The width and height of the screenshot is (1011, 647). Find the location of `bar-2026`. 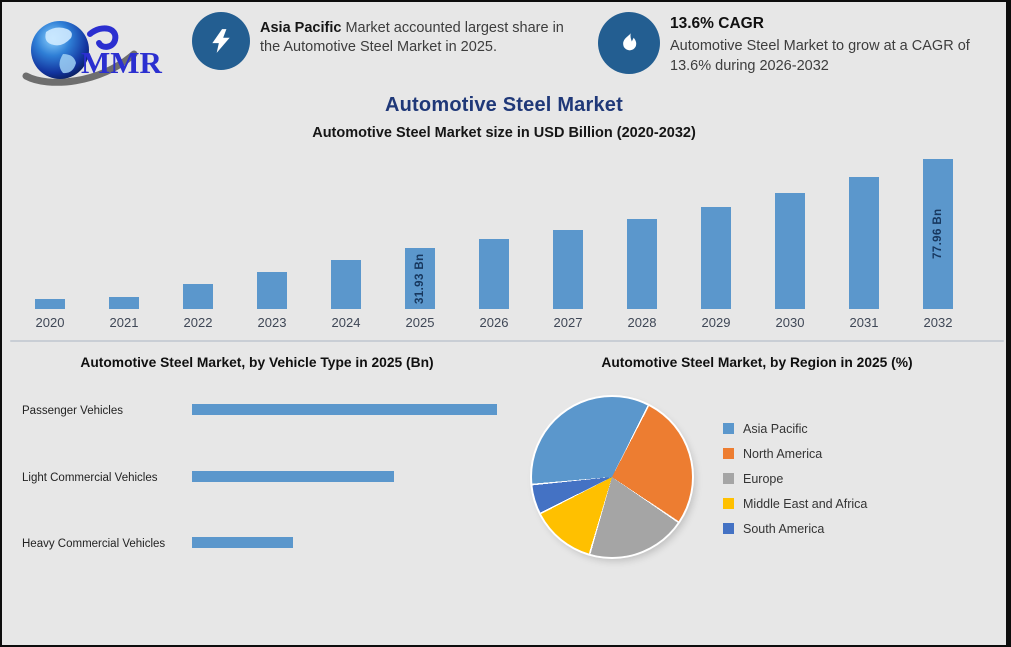

bar-2026 is located at coordinates (494, 274).